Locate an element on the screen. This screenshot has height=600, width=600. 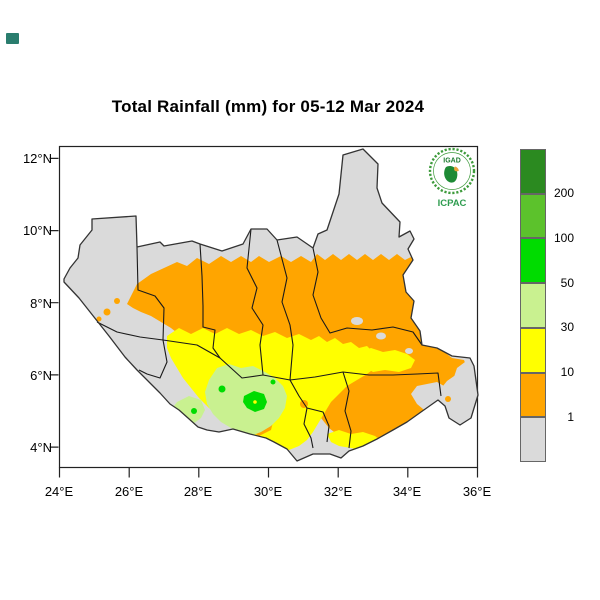
rain-region-yellow-east is located at coordinates (386, 360).